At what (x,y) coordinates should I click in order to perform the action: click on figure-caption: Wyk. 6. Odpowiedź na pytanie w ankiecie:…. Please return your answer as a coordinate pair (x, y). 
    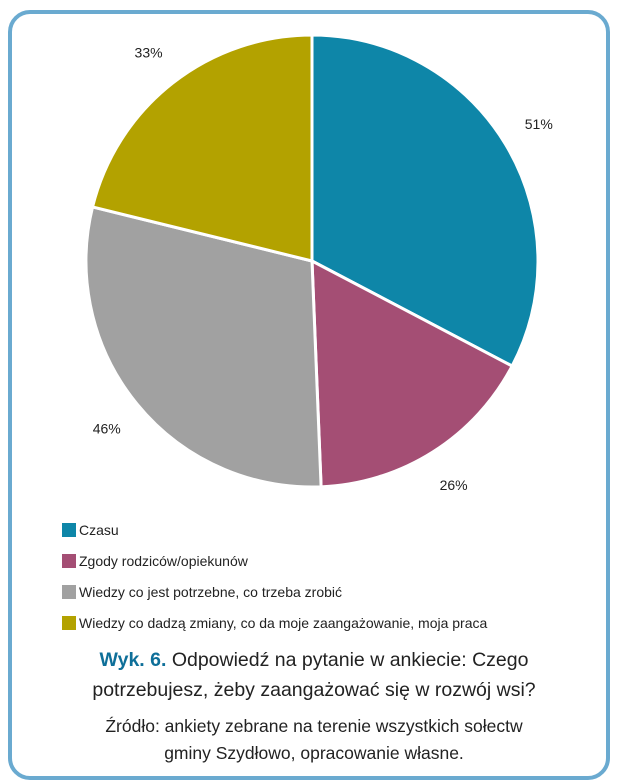
    Looking at the image, I should click on (314, 675).